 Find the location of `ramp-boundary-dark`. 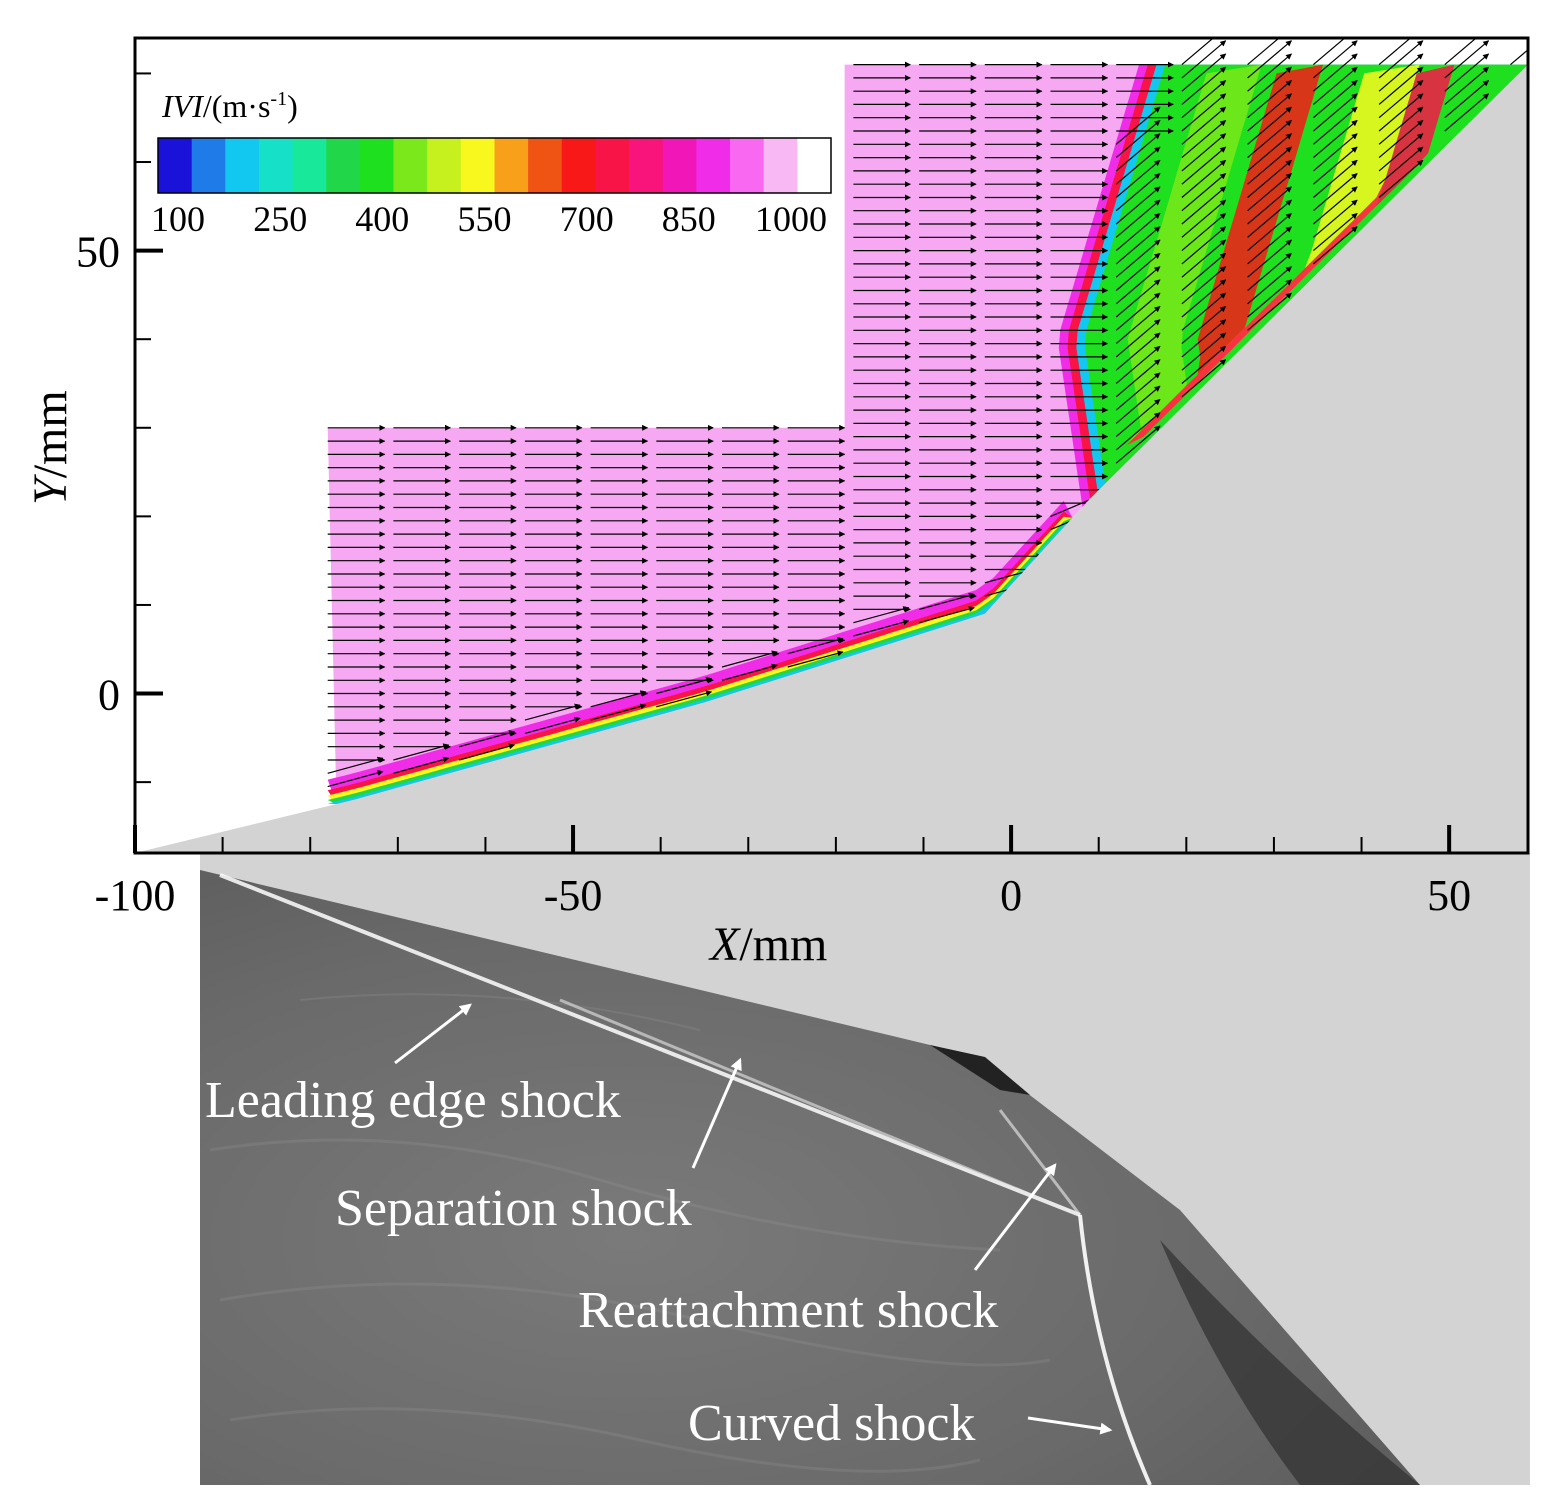

ramp-boundary-dark is located at coordinates (1290, 1362).